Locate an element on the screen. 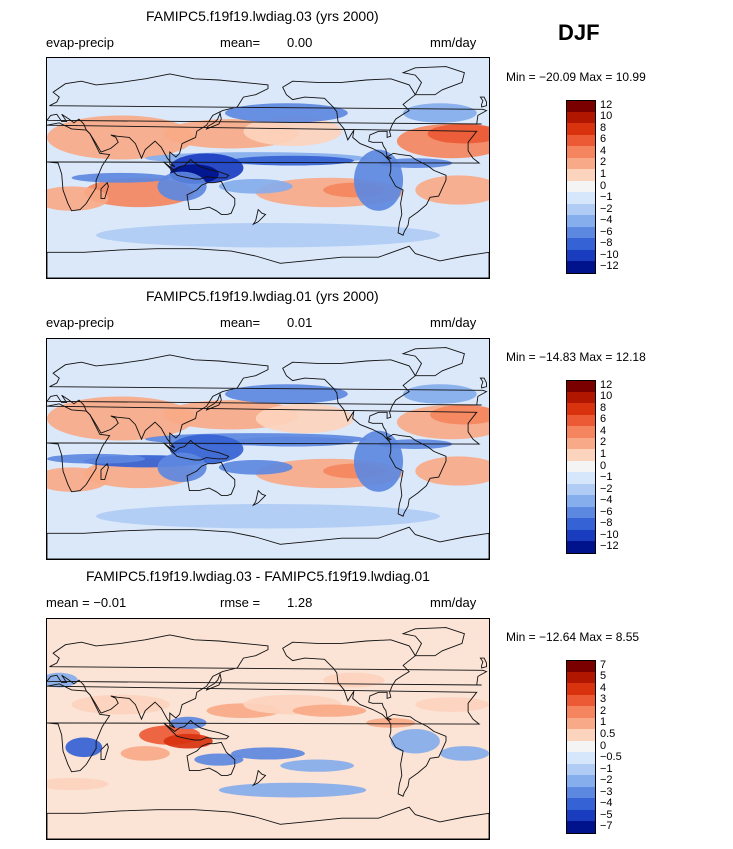  colorbar-label: −2 is located at coordinates (606, 780).